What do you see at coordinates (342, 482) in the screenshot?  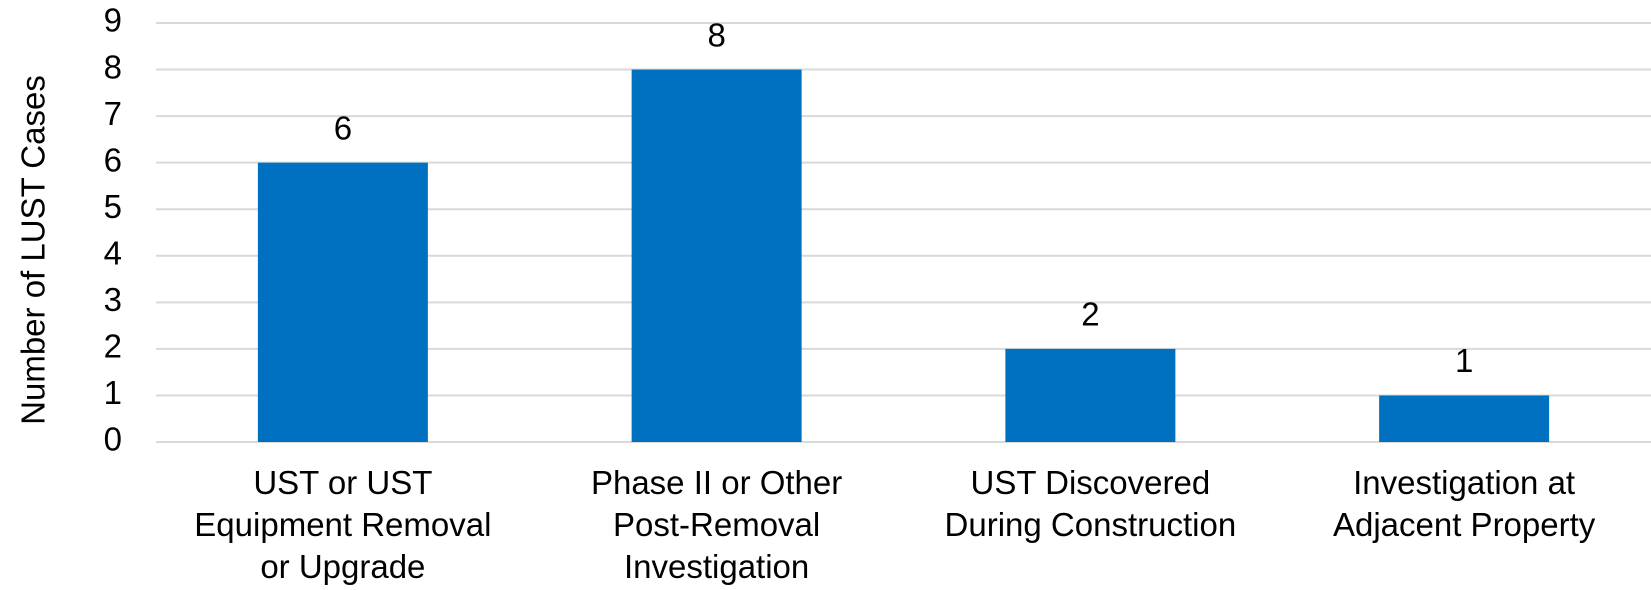 I see `x-tick-label-line: UST or UST` at bounding box center [342, 482].